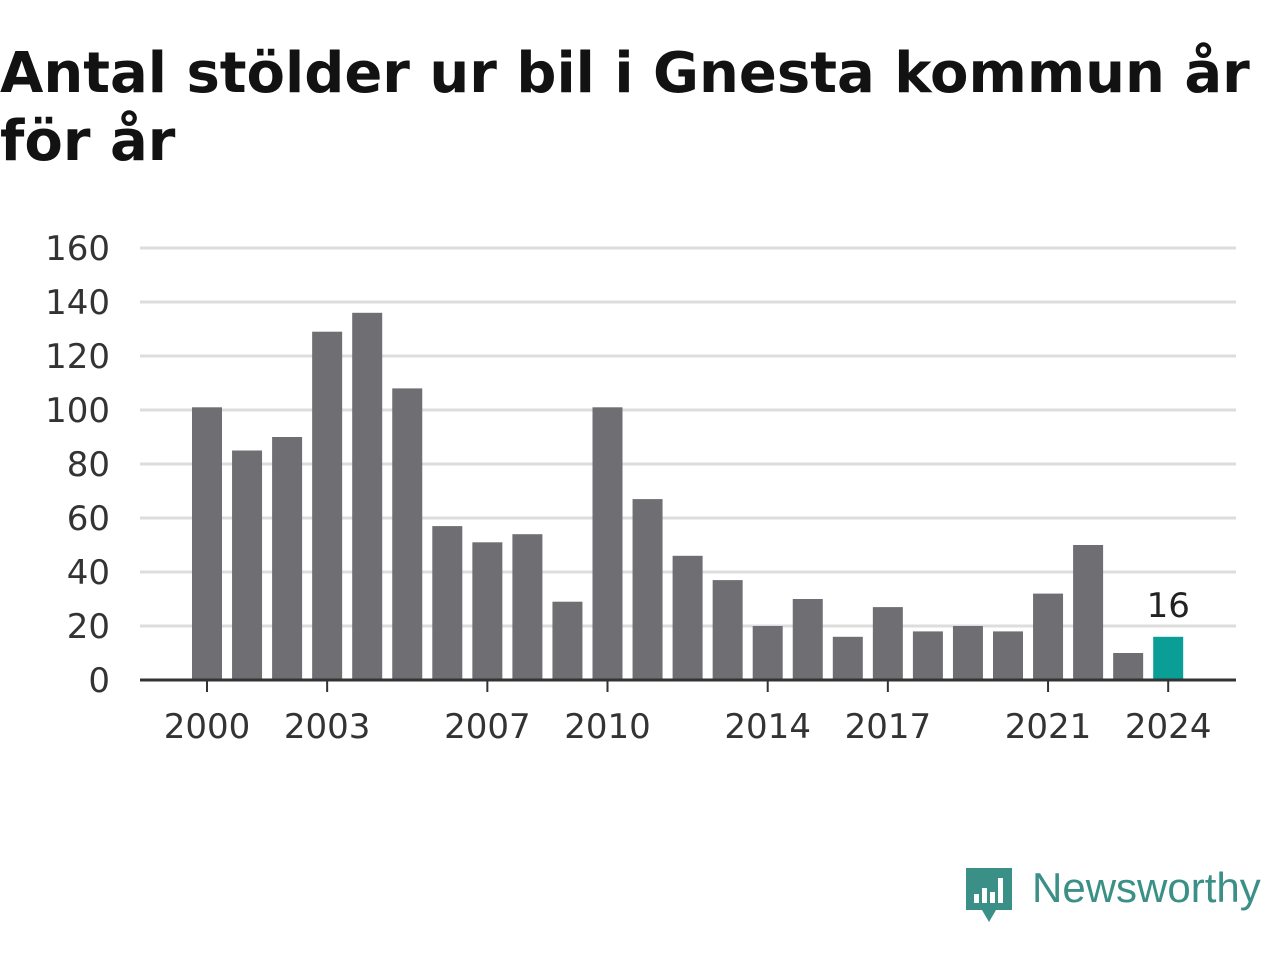 Image resolution: width=1280 pixels, height=960 pixels. What do you see at coordinates (607, 727) in the screenshot?
I see `x-tick-label: 2010` at bounding box center [607, 727].